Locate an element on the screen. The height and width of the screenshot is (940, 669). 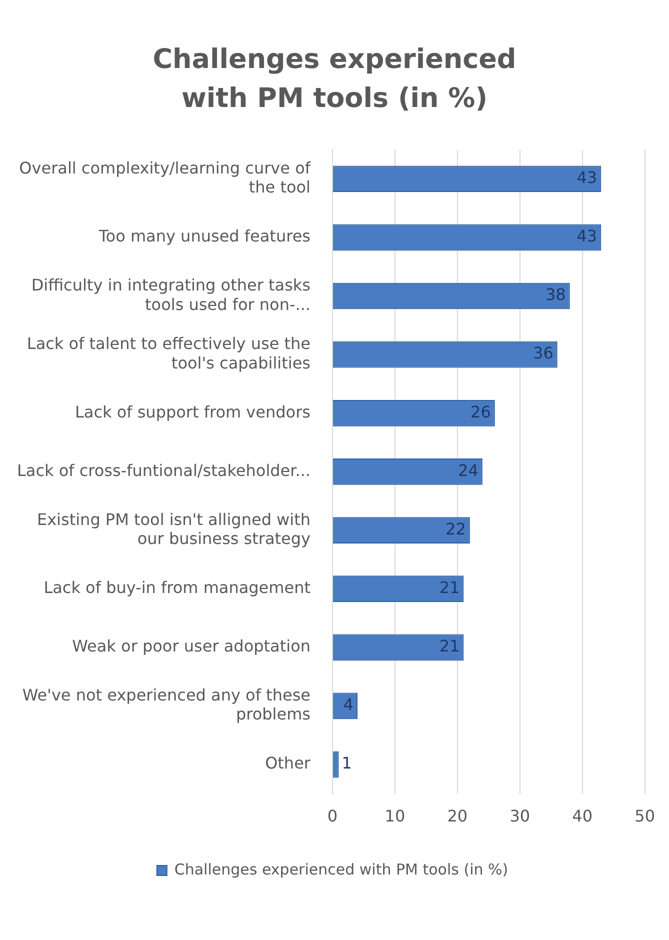
y-tick-label: Too many unused features is located at coordinates (204, 236).